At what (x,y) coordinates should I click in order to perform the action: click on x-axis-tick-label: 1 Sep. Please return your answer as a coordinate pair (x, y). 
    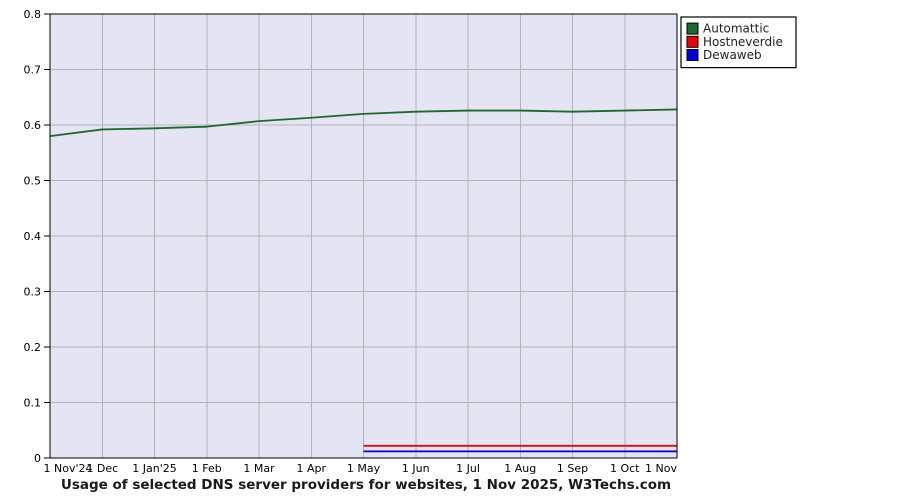
    Looking at the image, I should click on (572, 468).